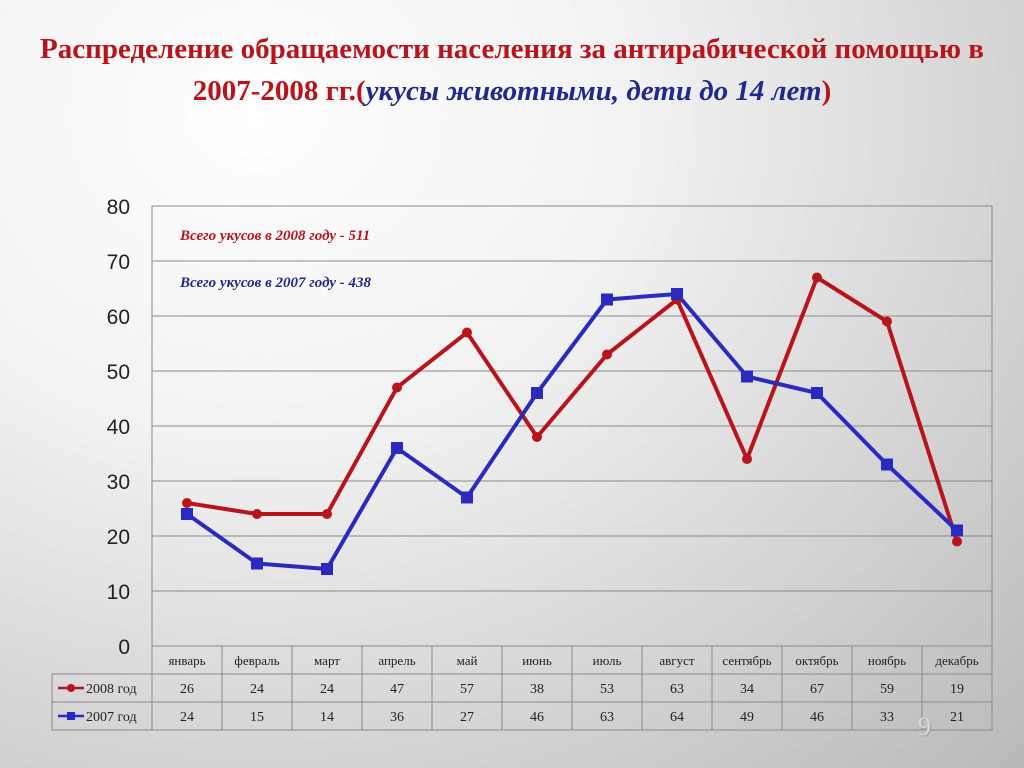 The width and height of the screenshot is (1024, 768). Describe the element at coordinates (747, 717) in the screenshot. I see `data-cell: 49` at that location.